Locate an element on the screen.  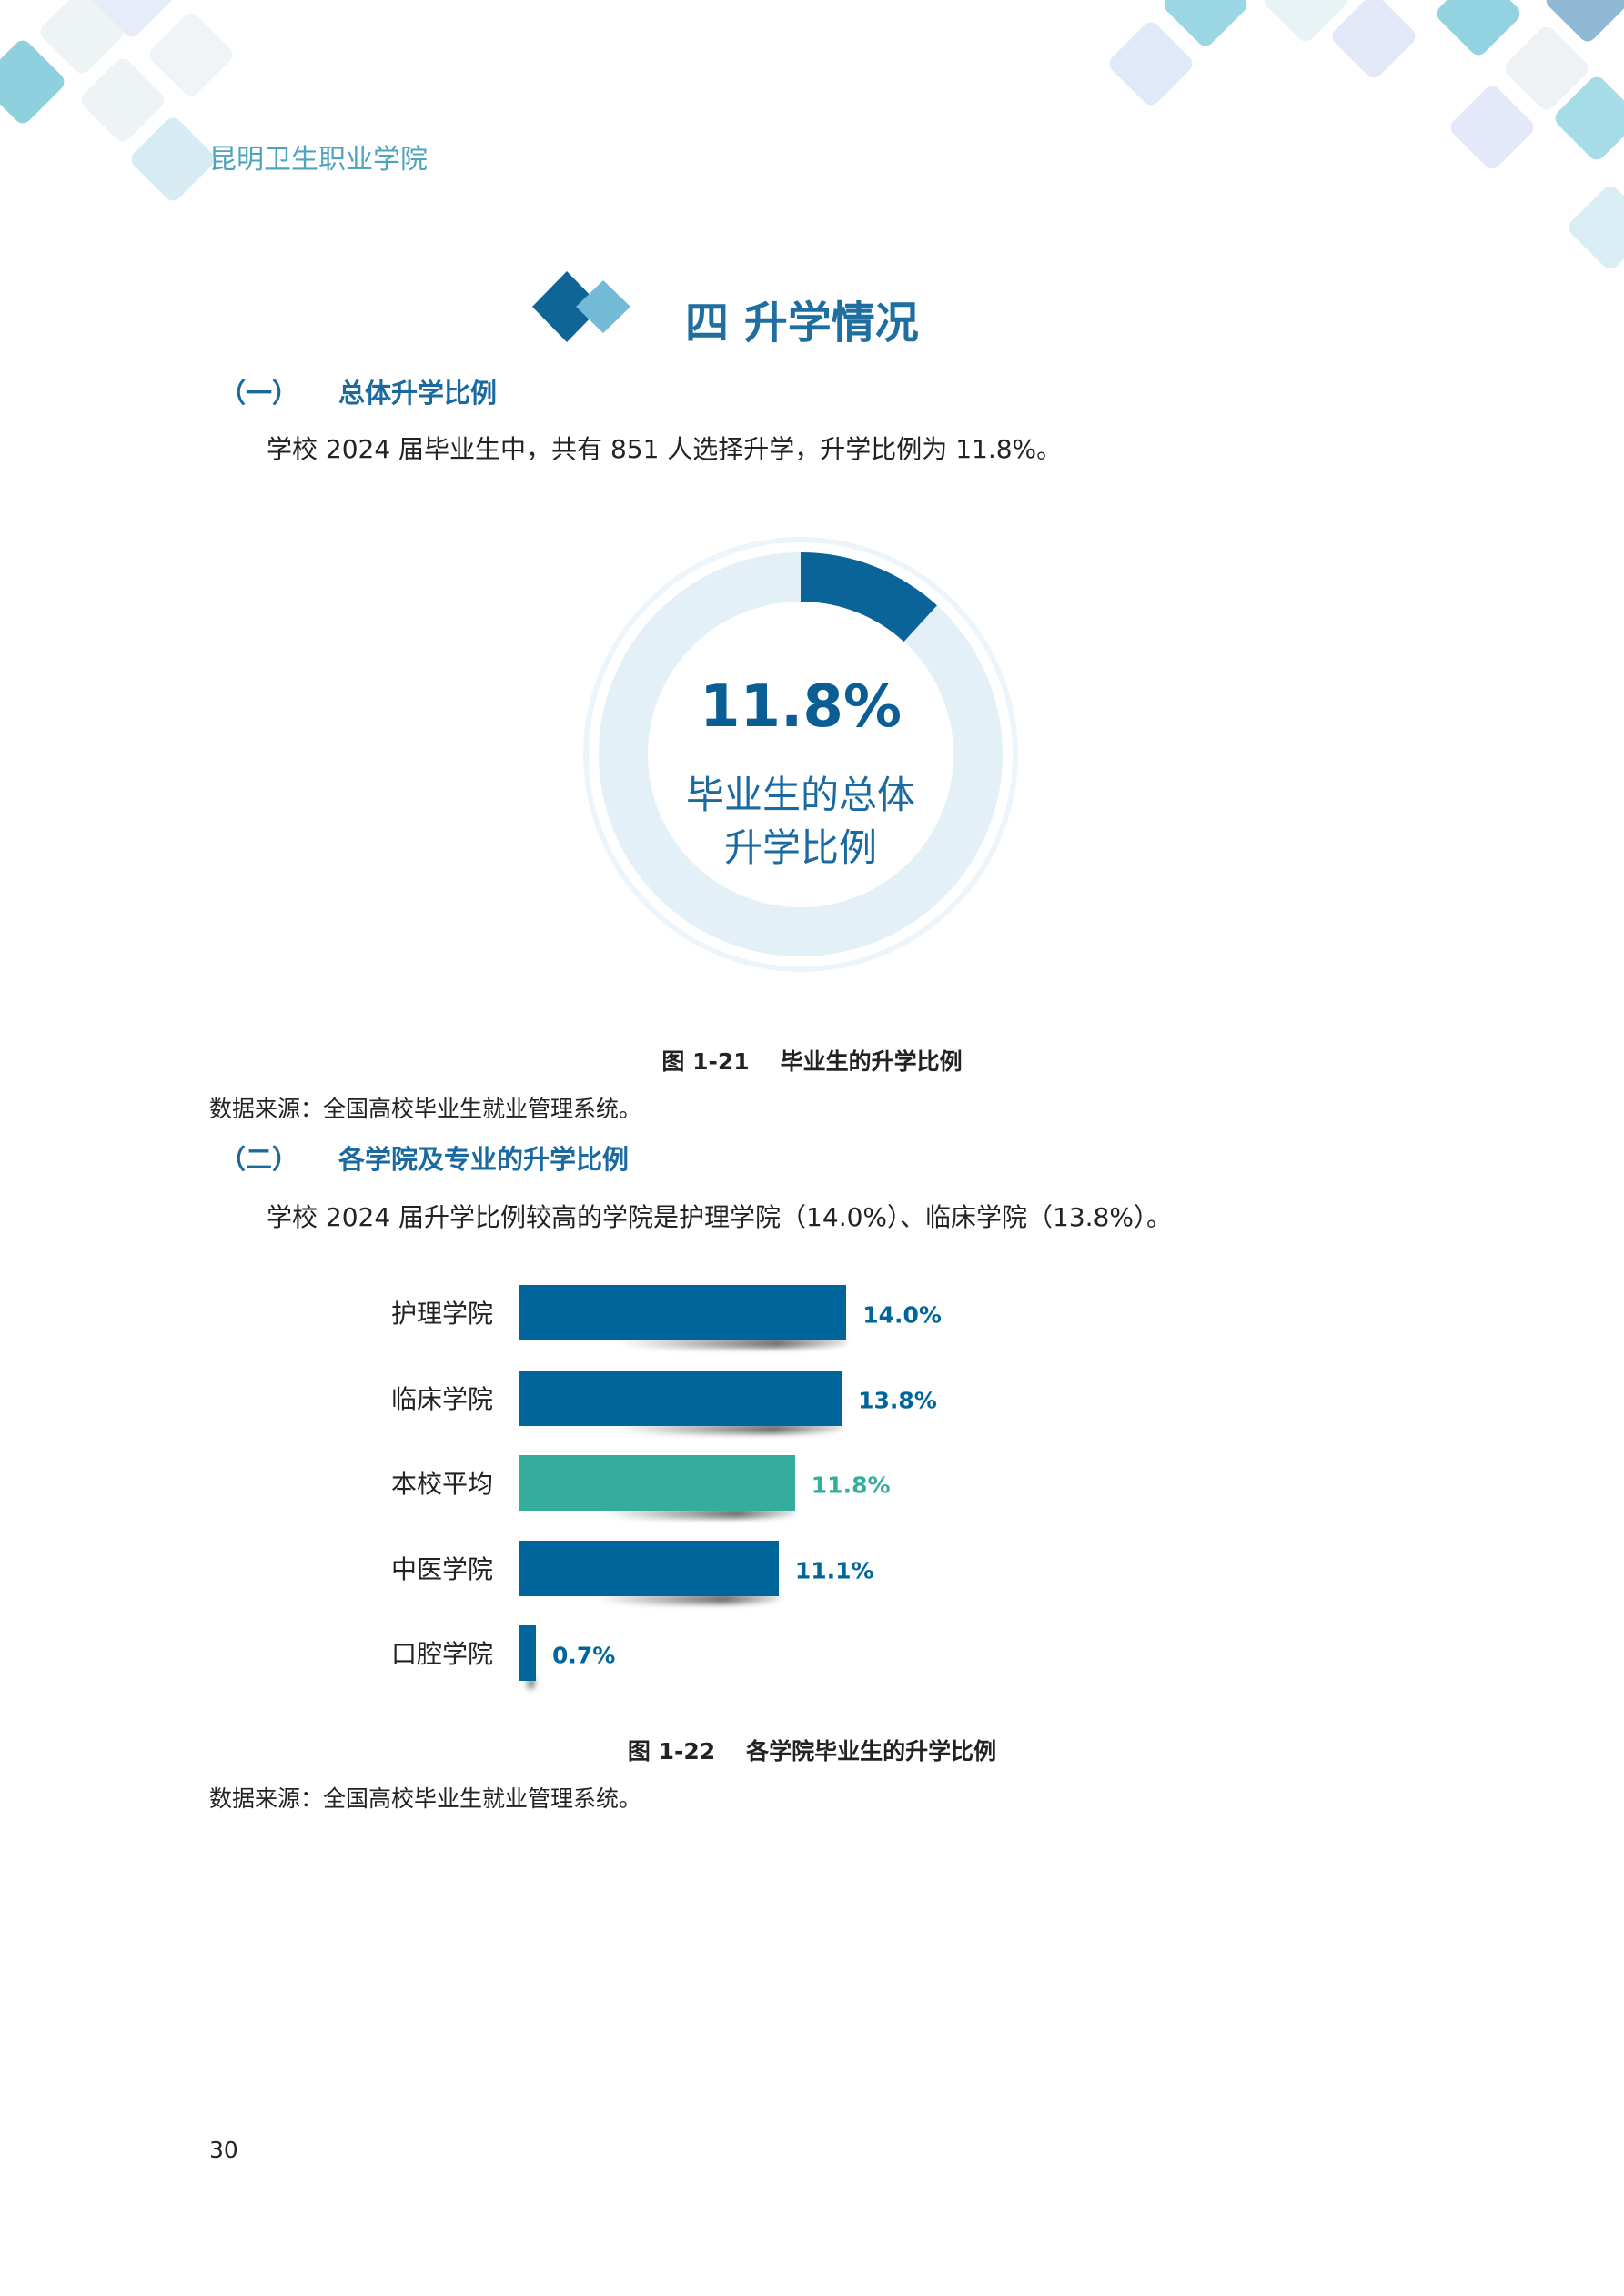
bar-value-label: 14.0% is located at coordinates (902, 1315).